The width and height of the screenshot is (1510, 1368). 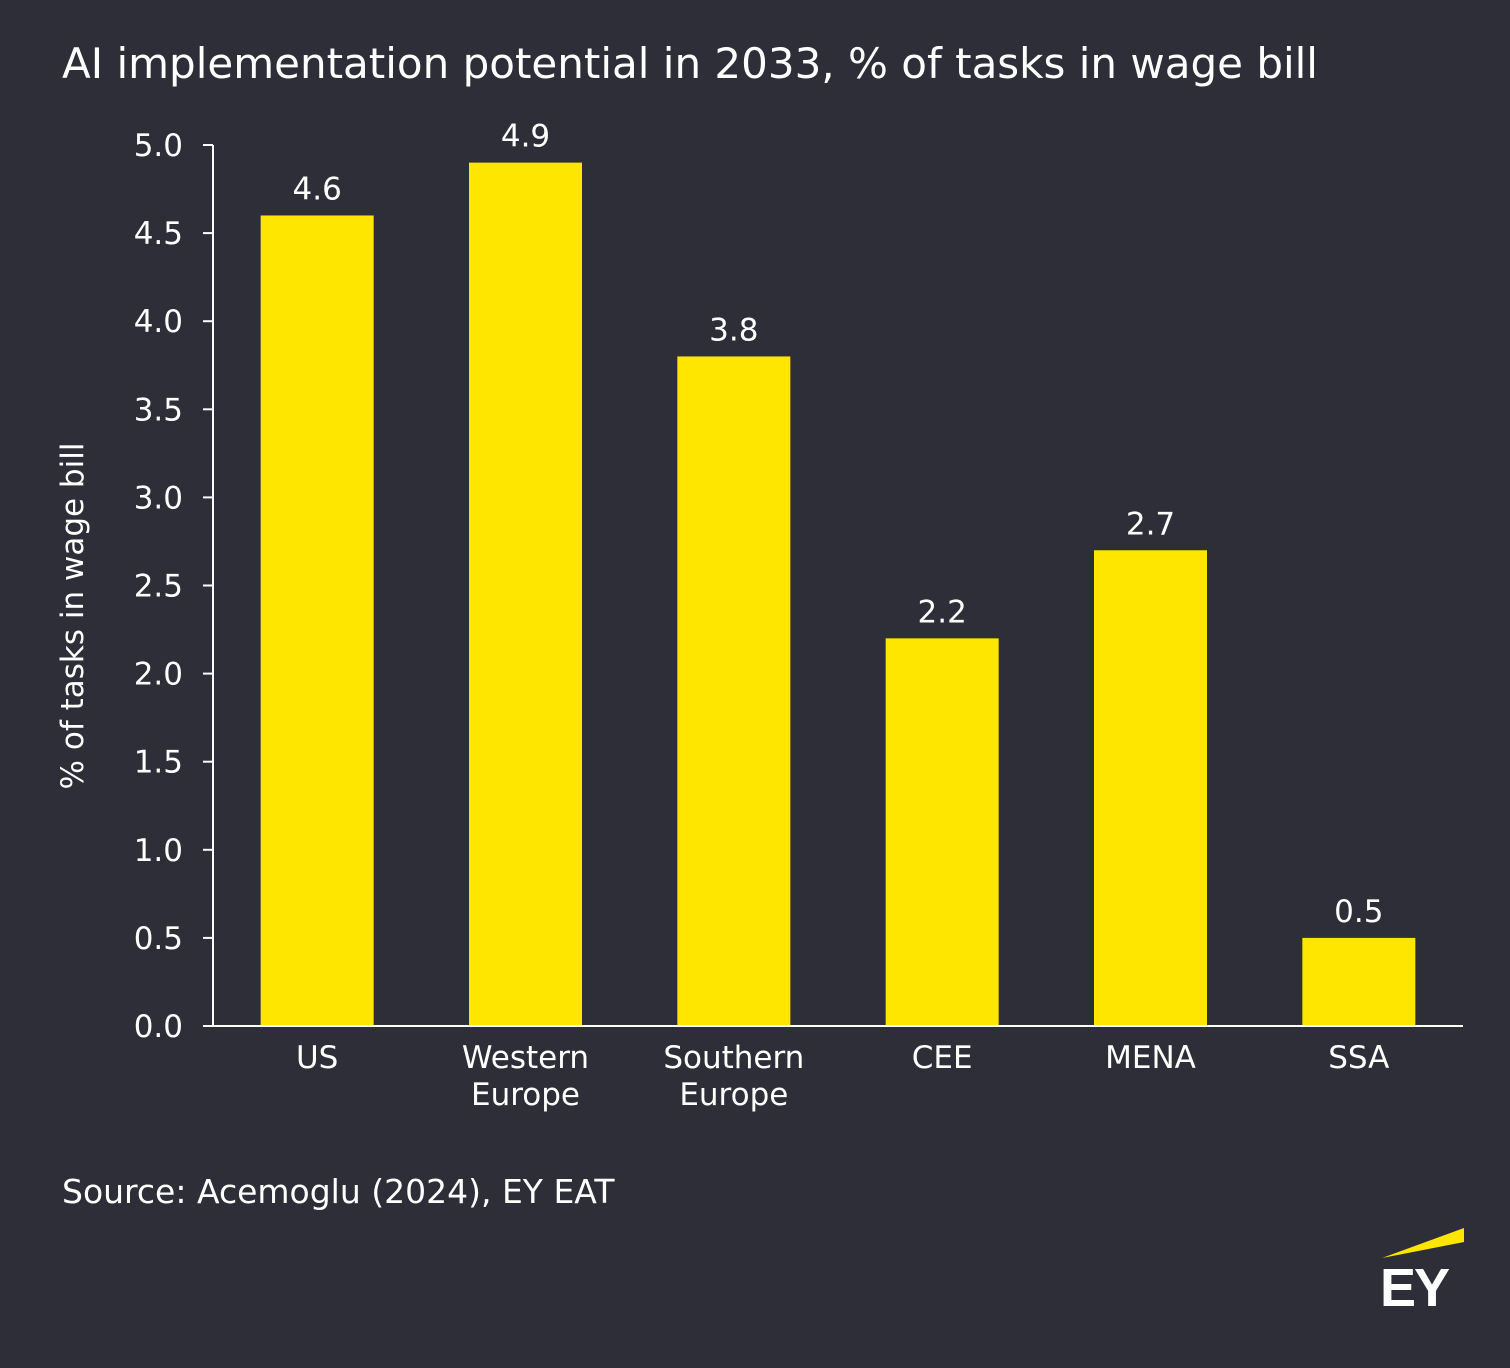 I want to click on y-tick-label: 2.5, so click(x=158, y=587).